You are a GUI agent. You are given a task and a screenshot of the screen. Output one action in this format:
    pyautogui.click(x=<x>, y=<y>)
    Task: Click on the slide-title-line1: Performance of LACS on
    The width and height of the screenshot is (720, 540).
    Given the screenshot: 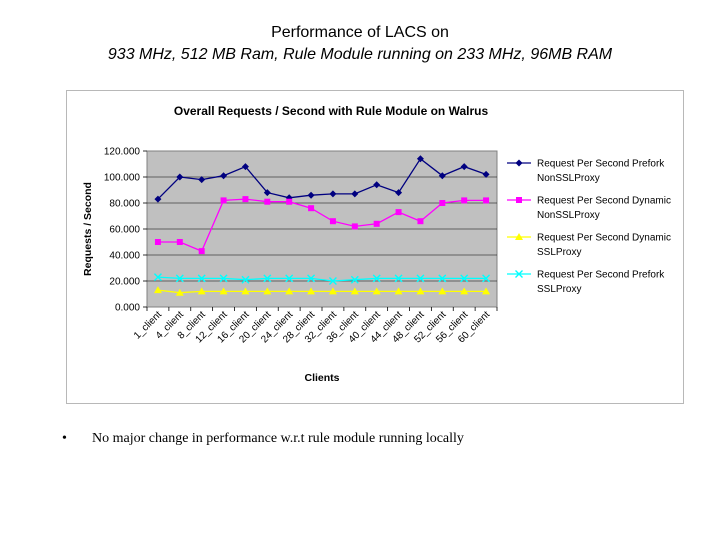 What is the action you would take?
    pyautogui.click(x=360, y=32)
    